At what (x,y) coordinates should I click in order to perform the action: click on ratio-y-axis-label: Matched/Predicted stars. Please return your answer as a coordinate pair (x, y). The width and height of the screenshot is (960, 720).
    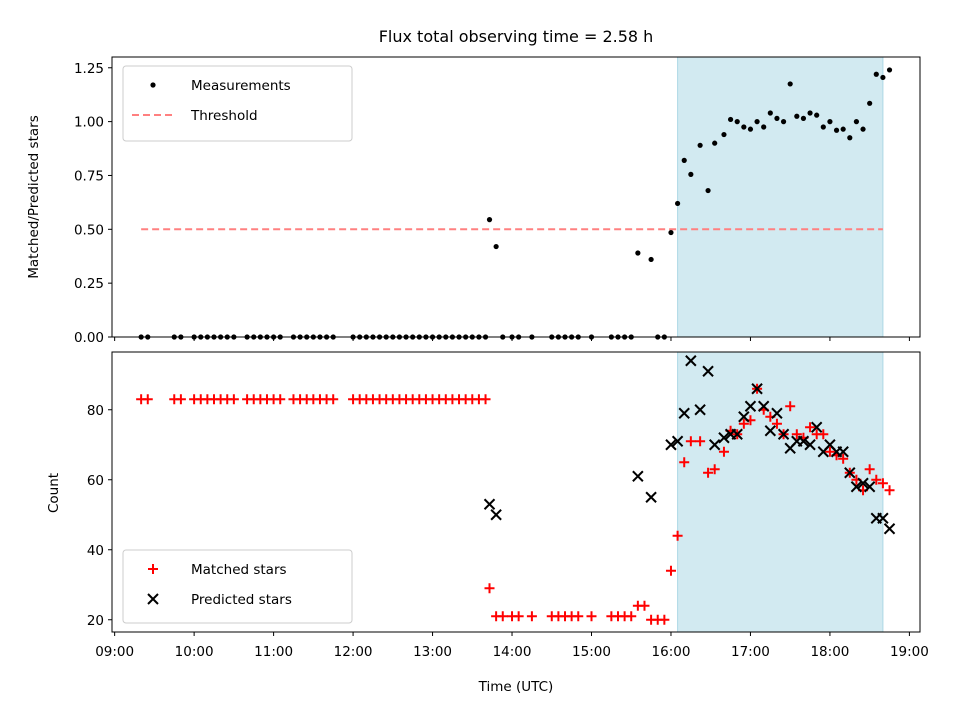
    Looking at the image, I should click on (34, 196).